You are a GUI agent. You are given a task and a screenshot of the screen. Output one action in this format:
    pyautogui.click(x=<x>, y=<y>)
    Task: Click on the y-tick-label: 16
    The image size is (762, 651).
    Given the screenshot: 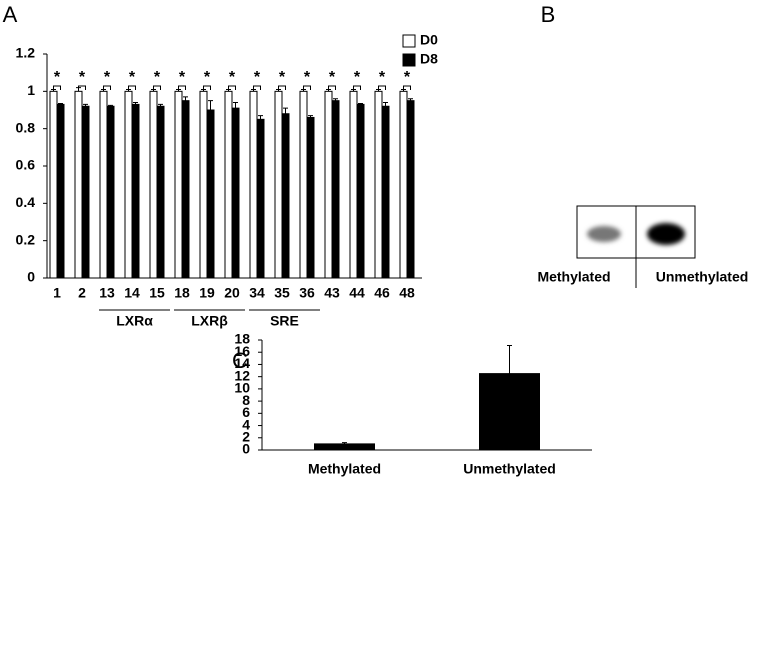 What is the action you would take?
    pyautogui.click(x=242, y=351)
    